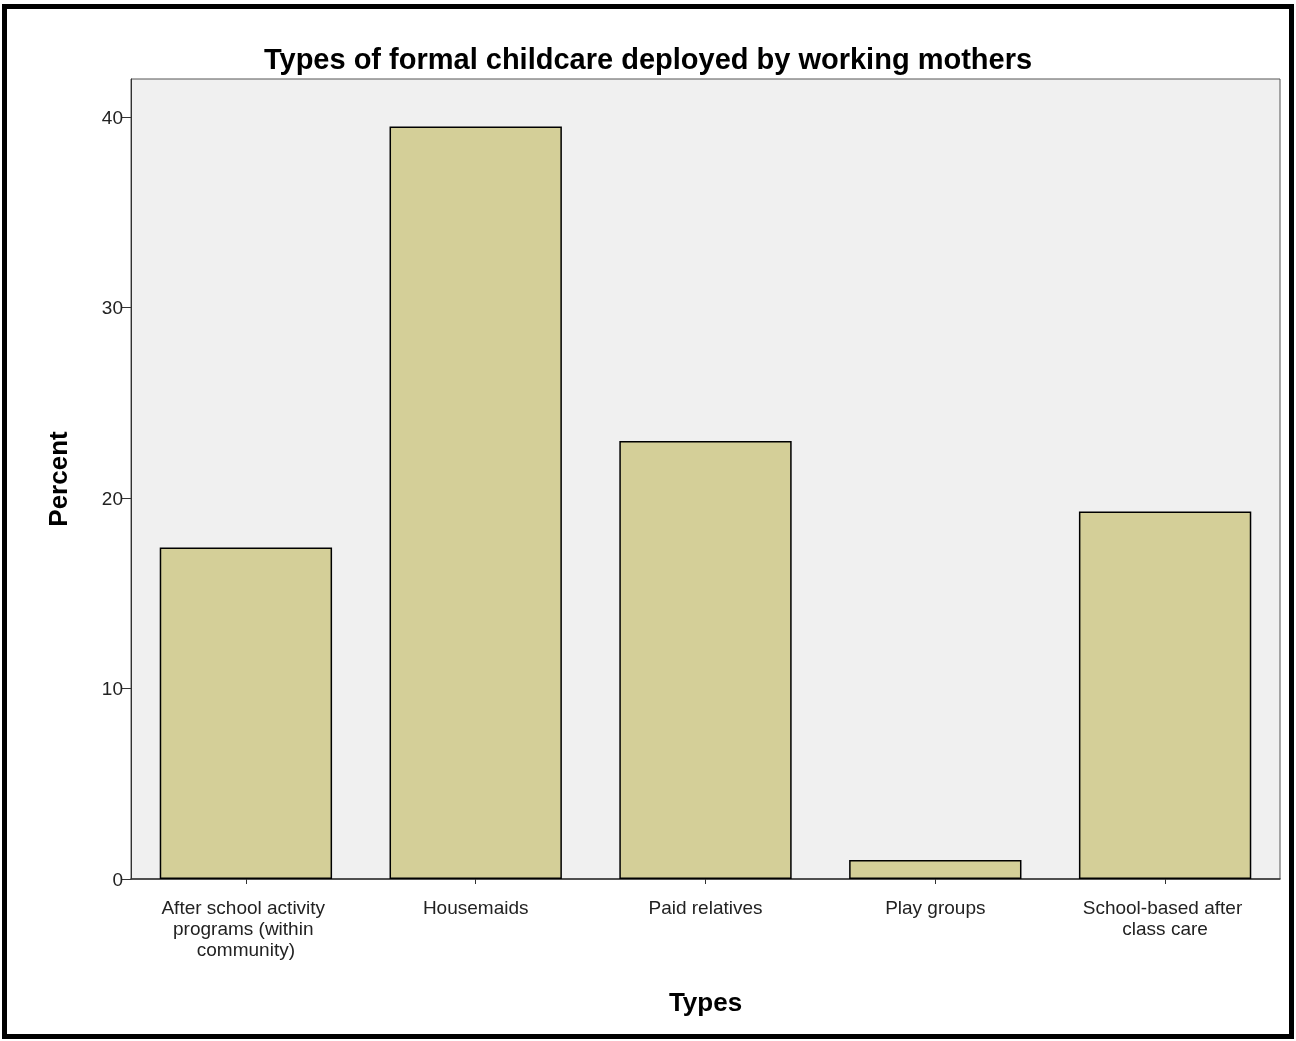  What do you see at coordinates (117, 879) in the screenshot?
I see `y-tick-label: 0` at bounding box center [117, 879].